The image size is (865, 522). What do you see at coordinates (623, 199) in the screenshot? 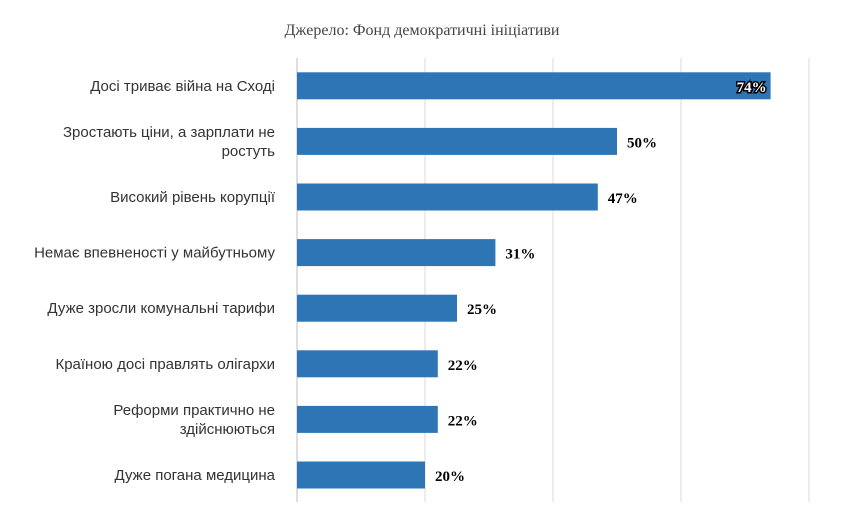
I see `data-label: 47%` at bounding box center [623, 199].